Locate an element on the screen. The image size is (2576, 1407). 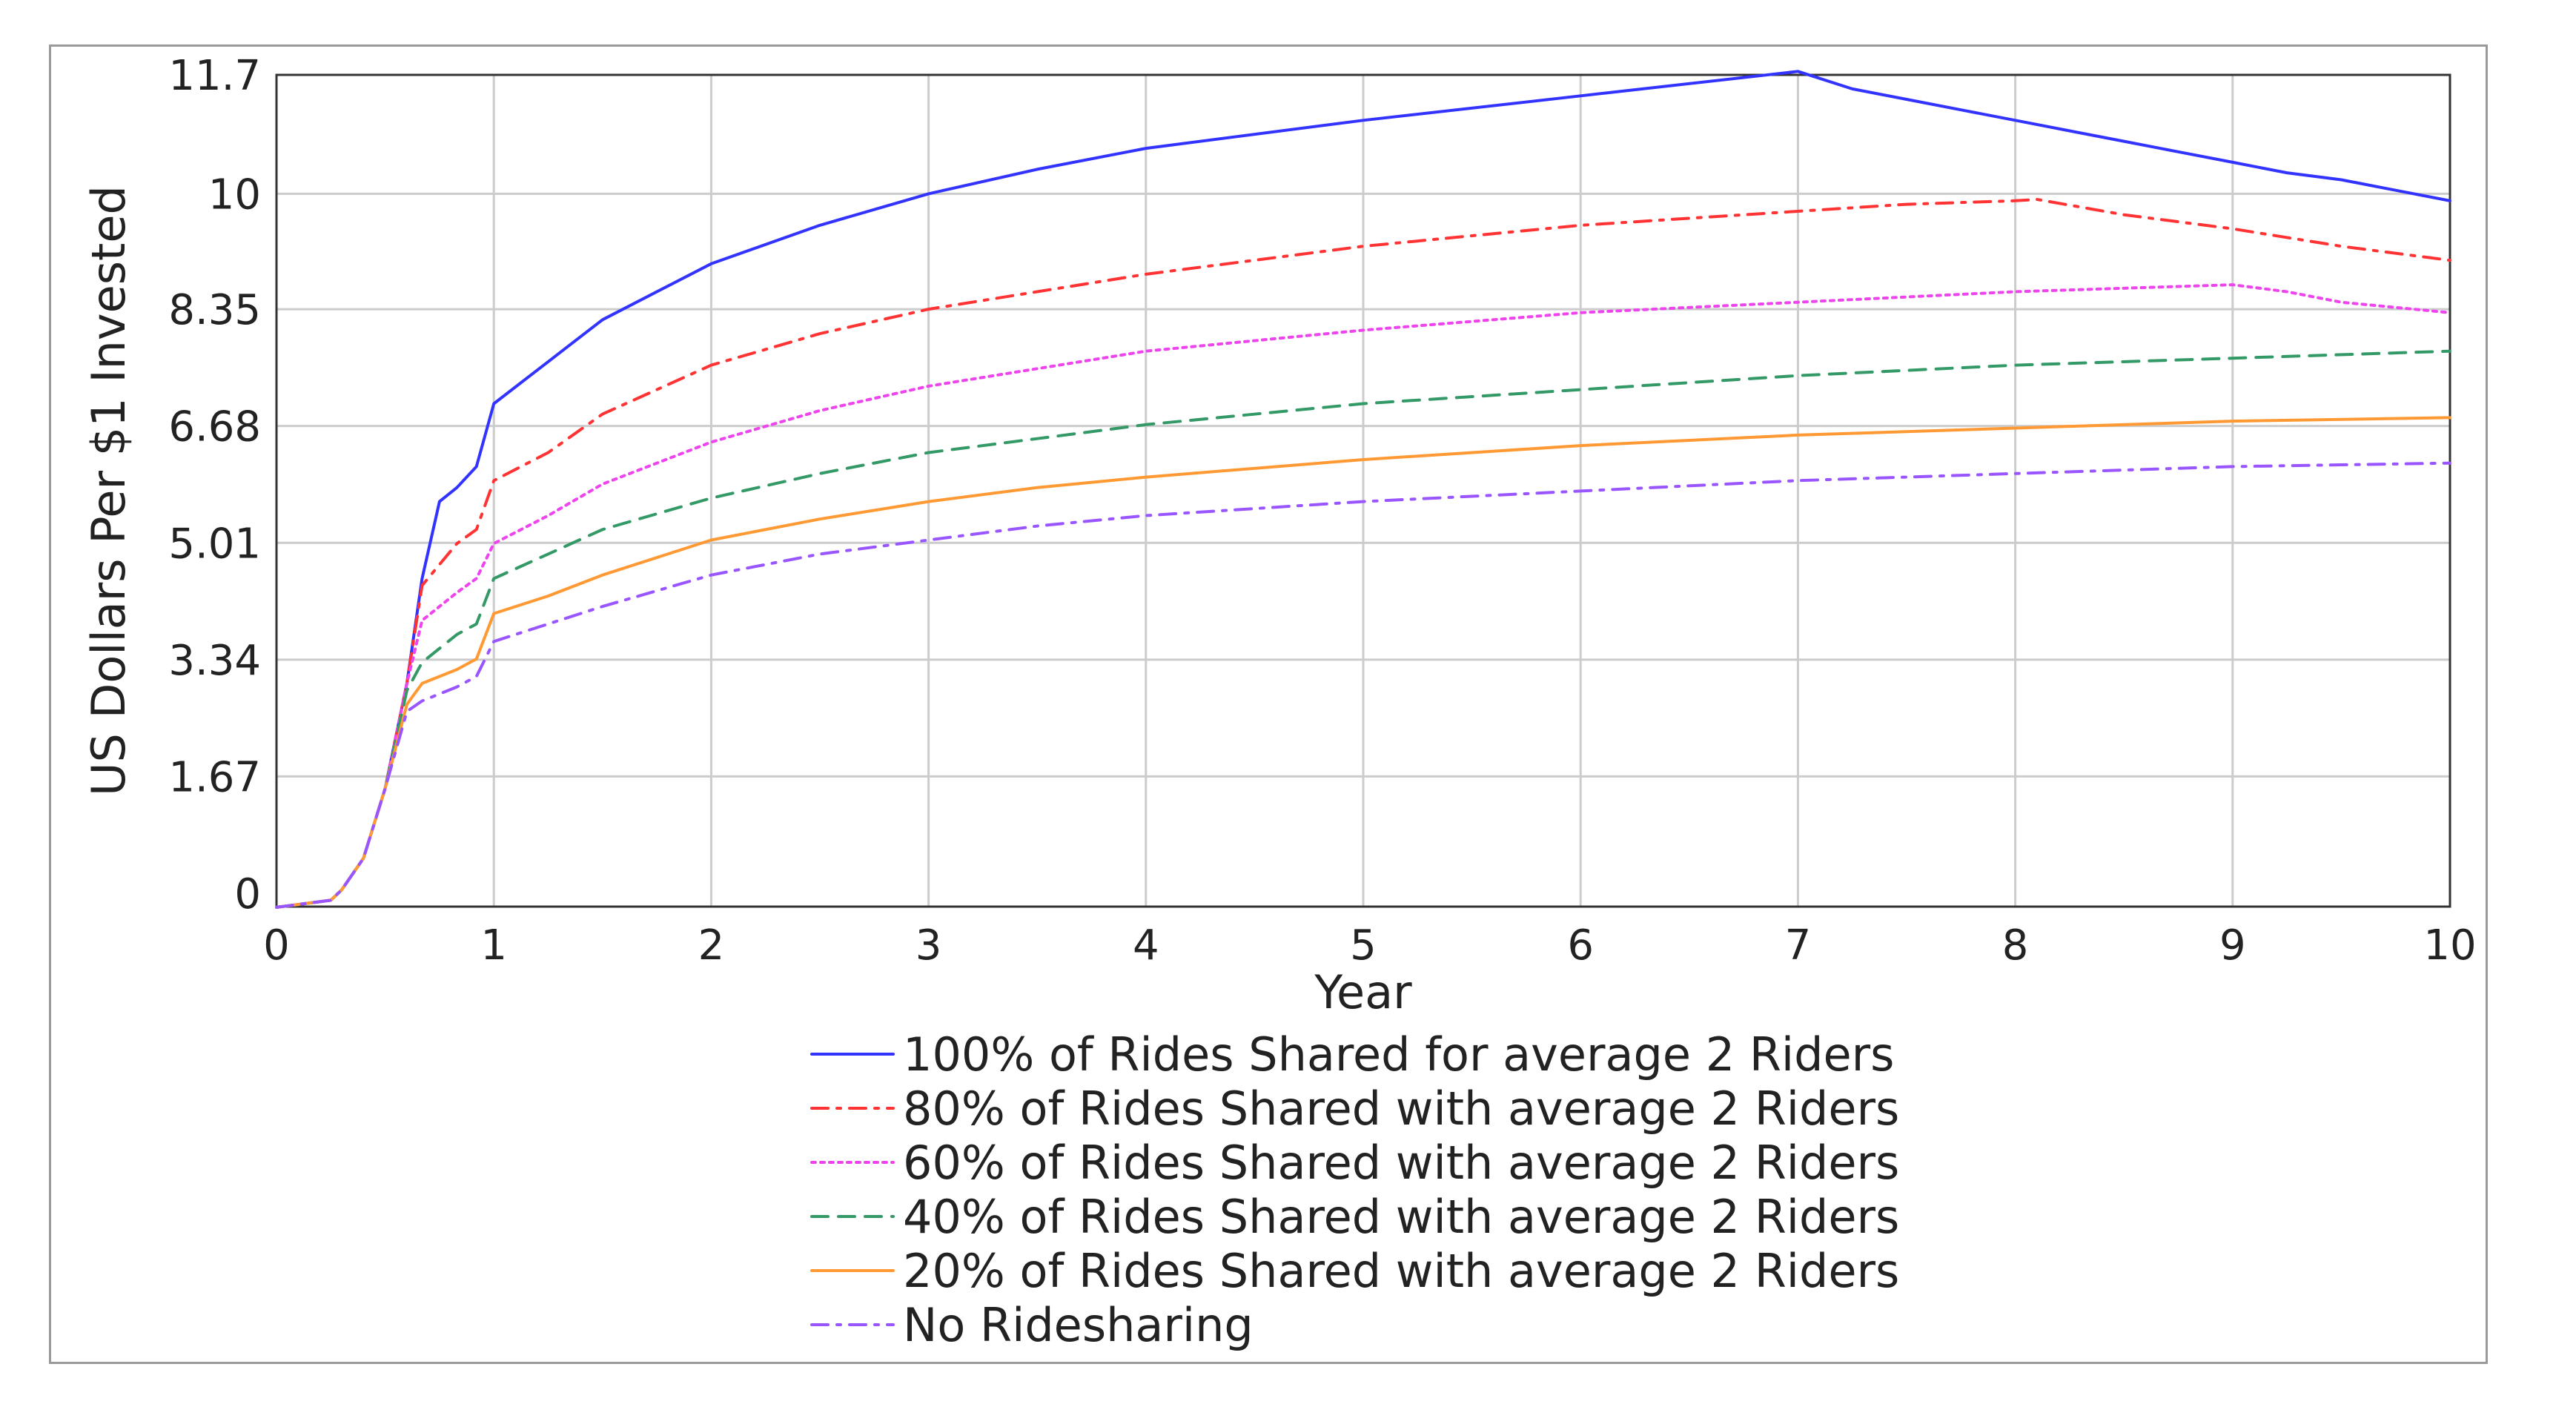
y-axis-tick-labels: 0 1.67 3.34 5.01 6.68 8.35 10 11.7 is located at coordinates (215, 485).